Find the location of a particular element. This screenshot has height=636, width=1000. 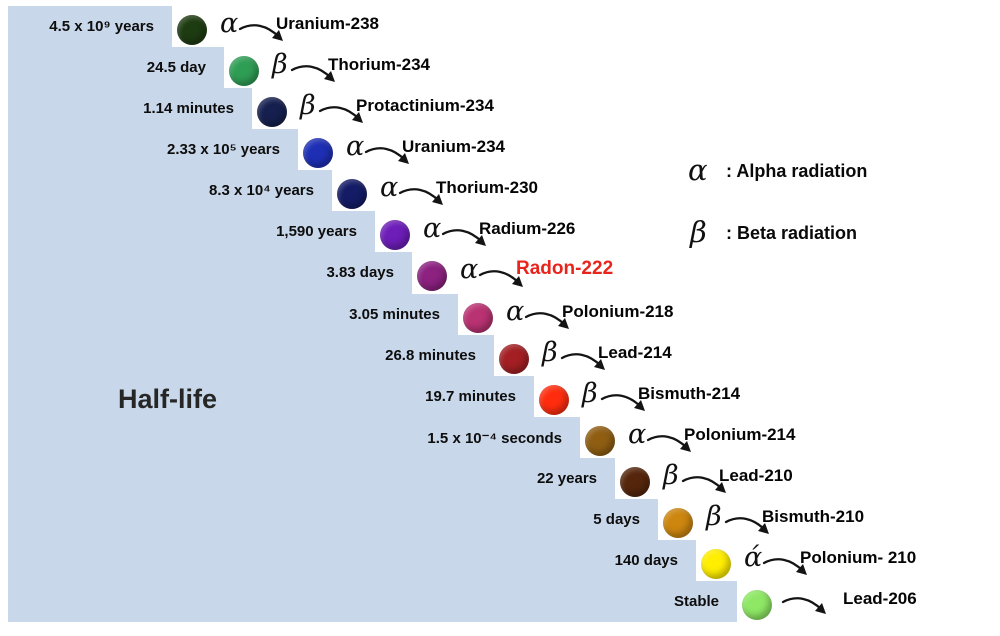

beta-symbol-icon: β is located at coordinates (698, 232).